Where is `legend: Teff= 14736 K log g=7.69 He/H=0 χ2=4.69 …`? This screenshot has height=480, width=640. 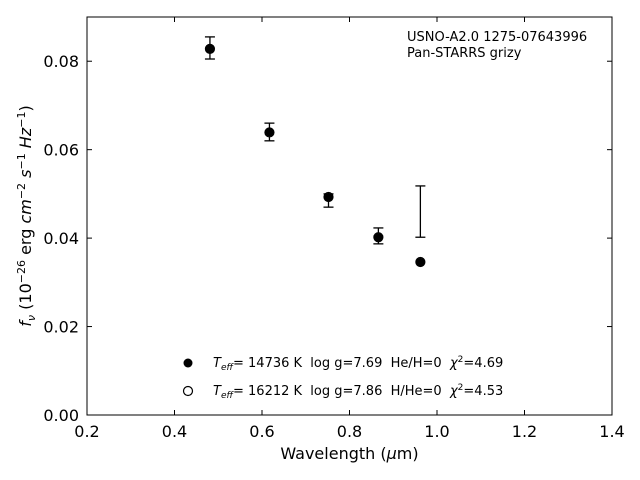 legend: Teff= 14736 K log g=7.69 He/H=0 χ2=4.69 … is located at coordinates (342, 378).